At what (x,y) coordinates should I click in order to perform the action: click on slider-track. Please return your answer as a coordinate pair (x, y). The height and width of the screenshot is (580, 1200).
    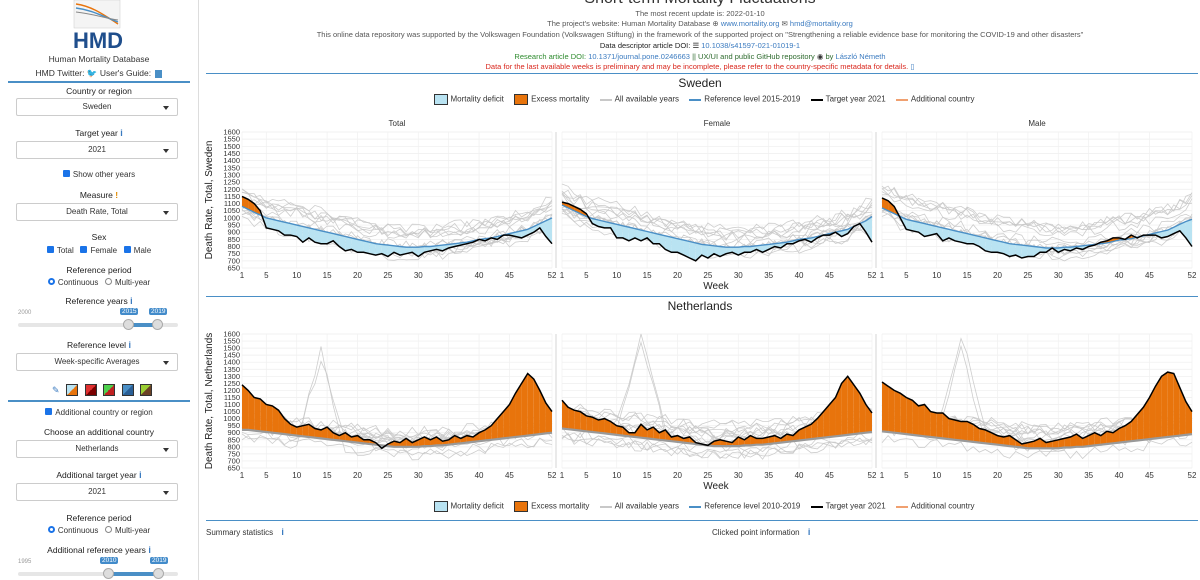
    Looking at the image, I should click on (98, 325).